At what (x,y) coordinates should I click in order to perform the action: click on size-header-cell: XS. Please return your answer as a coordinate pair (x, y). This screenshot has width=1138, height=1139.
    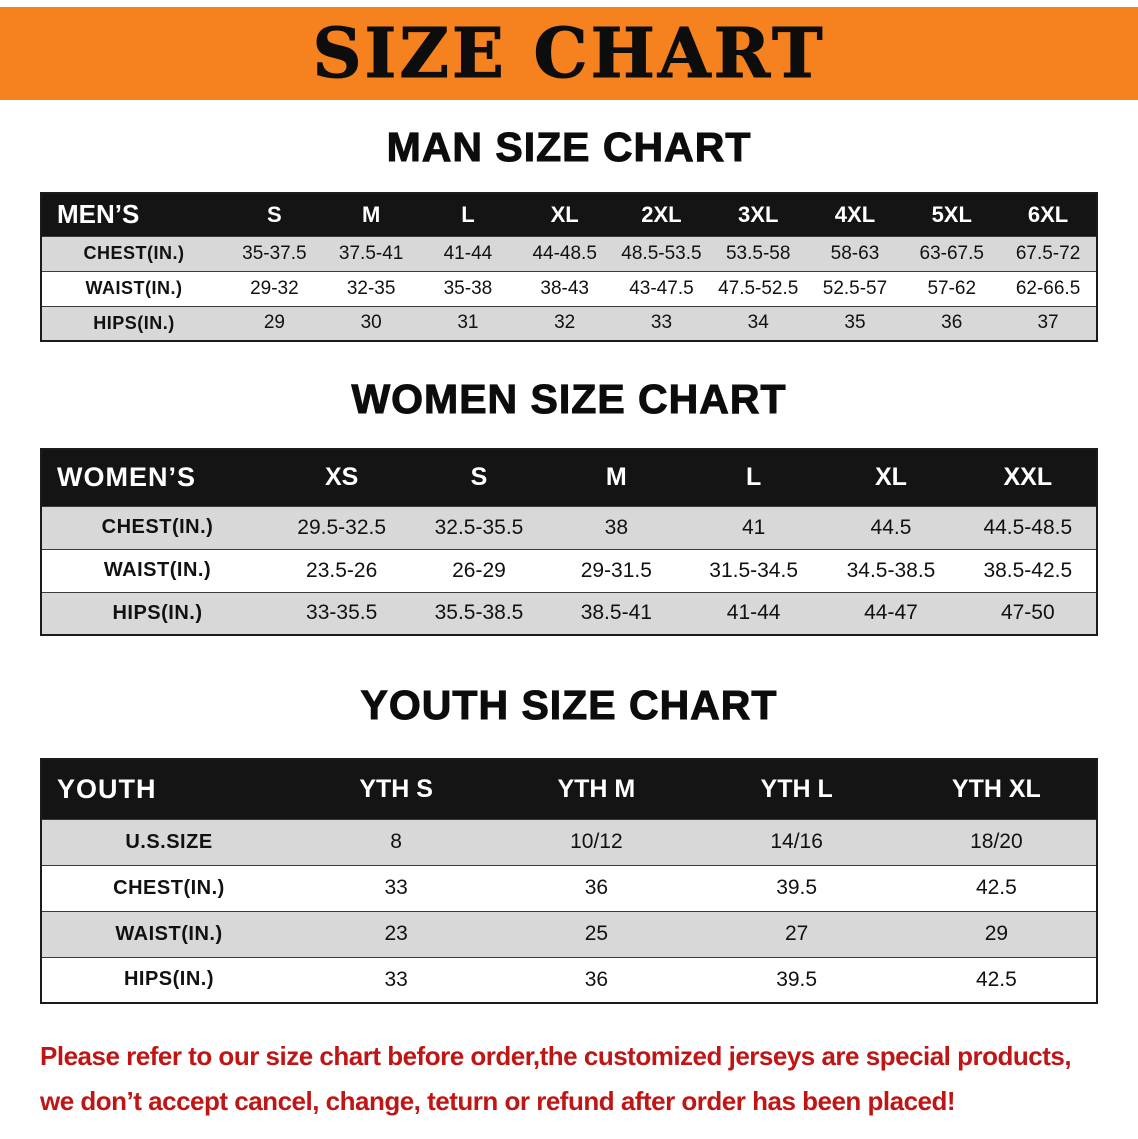
    Looking at the image, I should click on (342, 477).